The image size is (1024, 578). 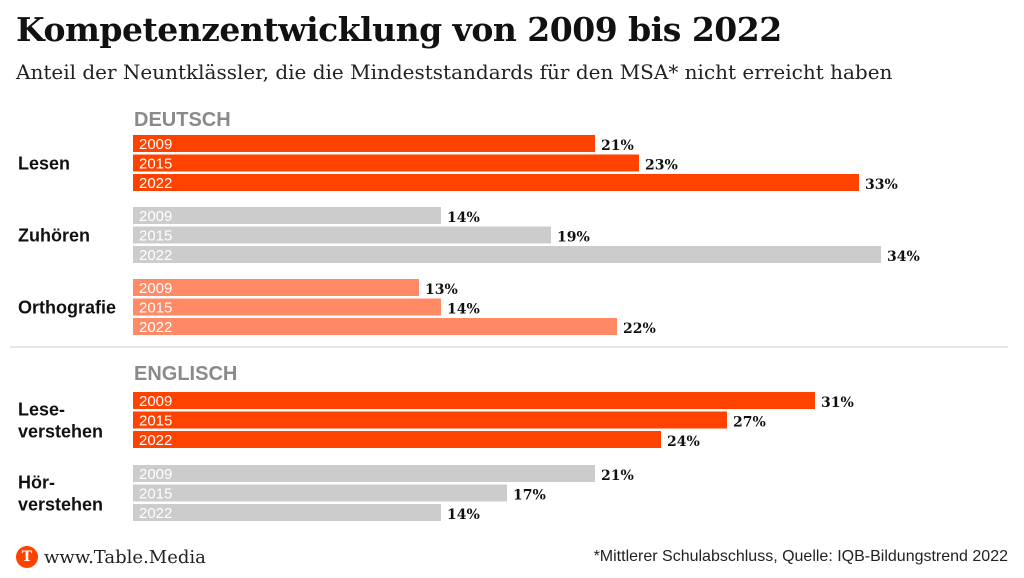 What do you see at coordinates (399, 29) in the screenshot?
I see `chart-title: Kompetenzentwicklung von 2009 bis 2022` at bounding box center [399, 29].